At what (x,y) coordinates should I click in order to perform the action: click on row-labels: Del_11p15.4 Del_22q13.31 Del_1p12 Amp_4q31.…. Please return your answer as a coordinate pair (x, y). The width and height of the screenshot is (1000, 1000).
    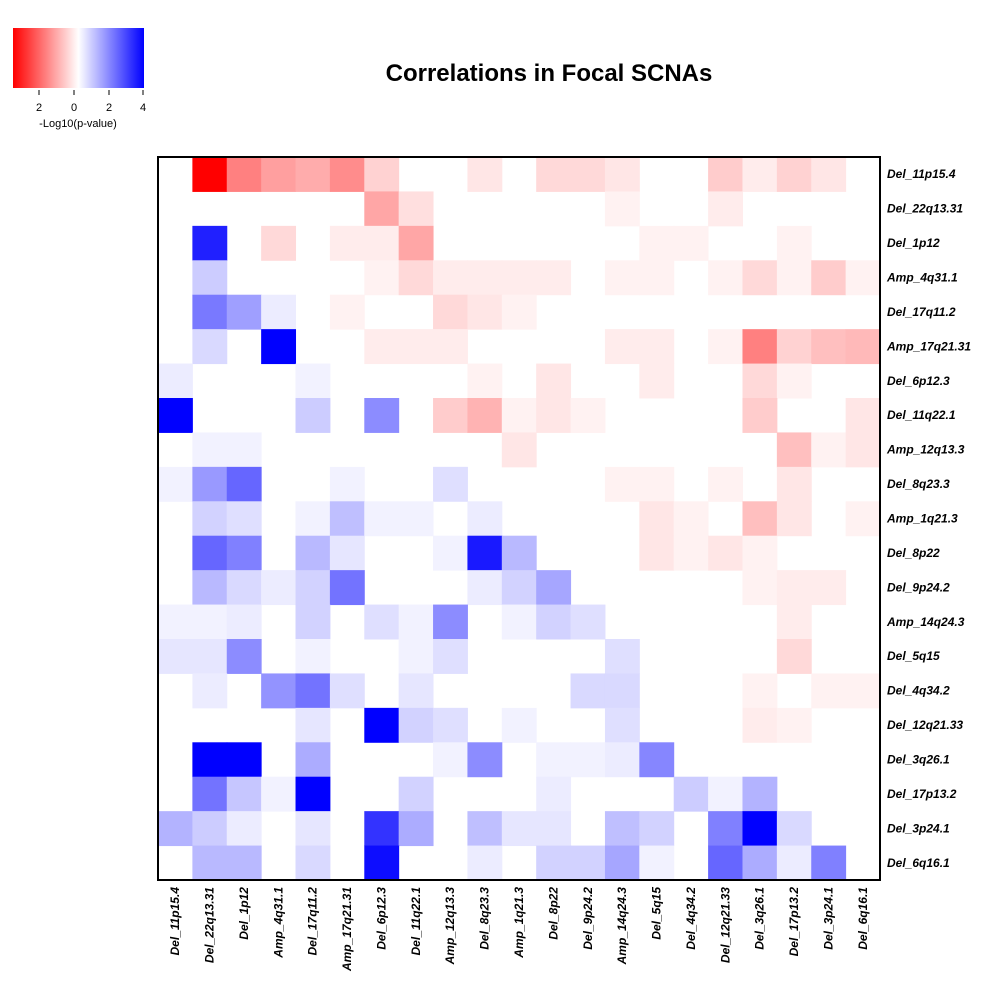
    Looking at the image, I should click on (928, 518).